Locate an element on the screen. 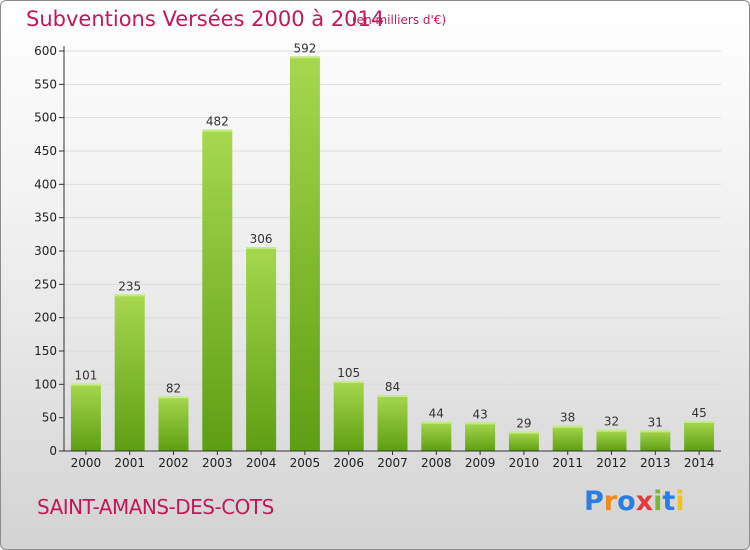 This screenshot has height=550, width=750. y-tick-label: 550 is located at coordinates (45, 84).